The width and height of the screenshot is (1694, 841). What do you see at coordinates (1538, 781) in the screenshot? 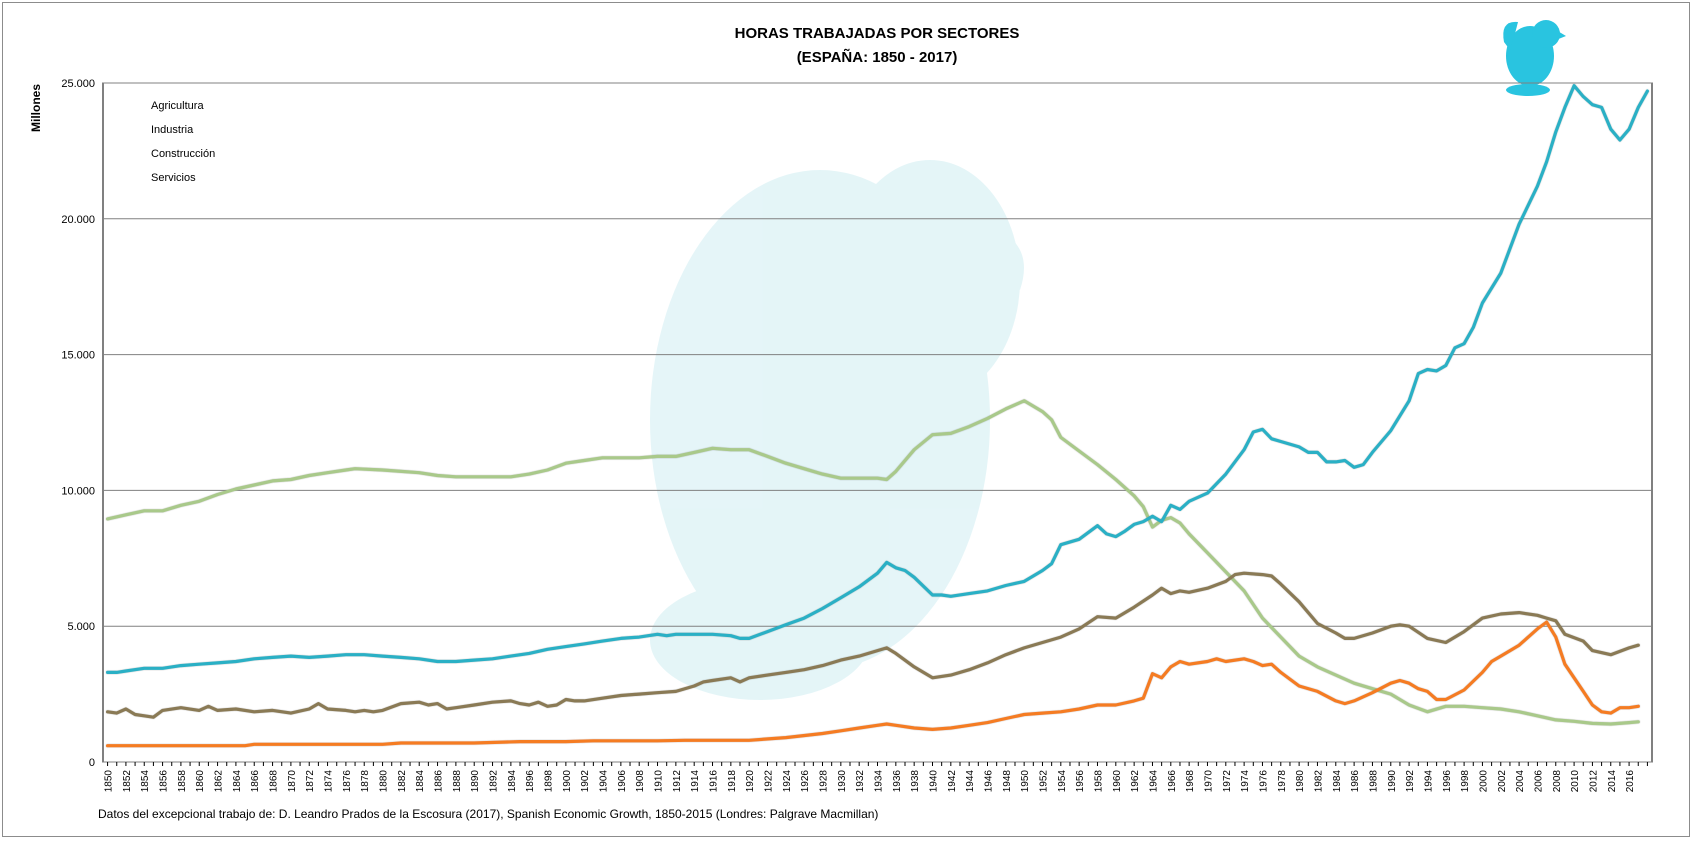
I see `x-tick-label: 2006` at bounding box center [1538, 781].